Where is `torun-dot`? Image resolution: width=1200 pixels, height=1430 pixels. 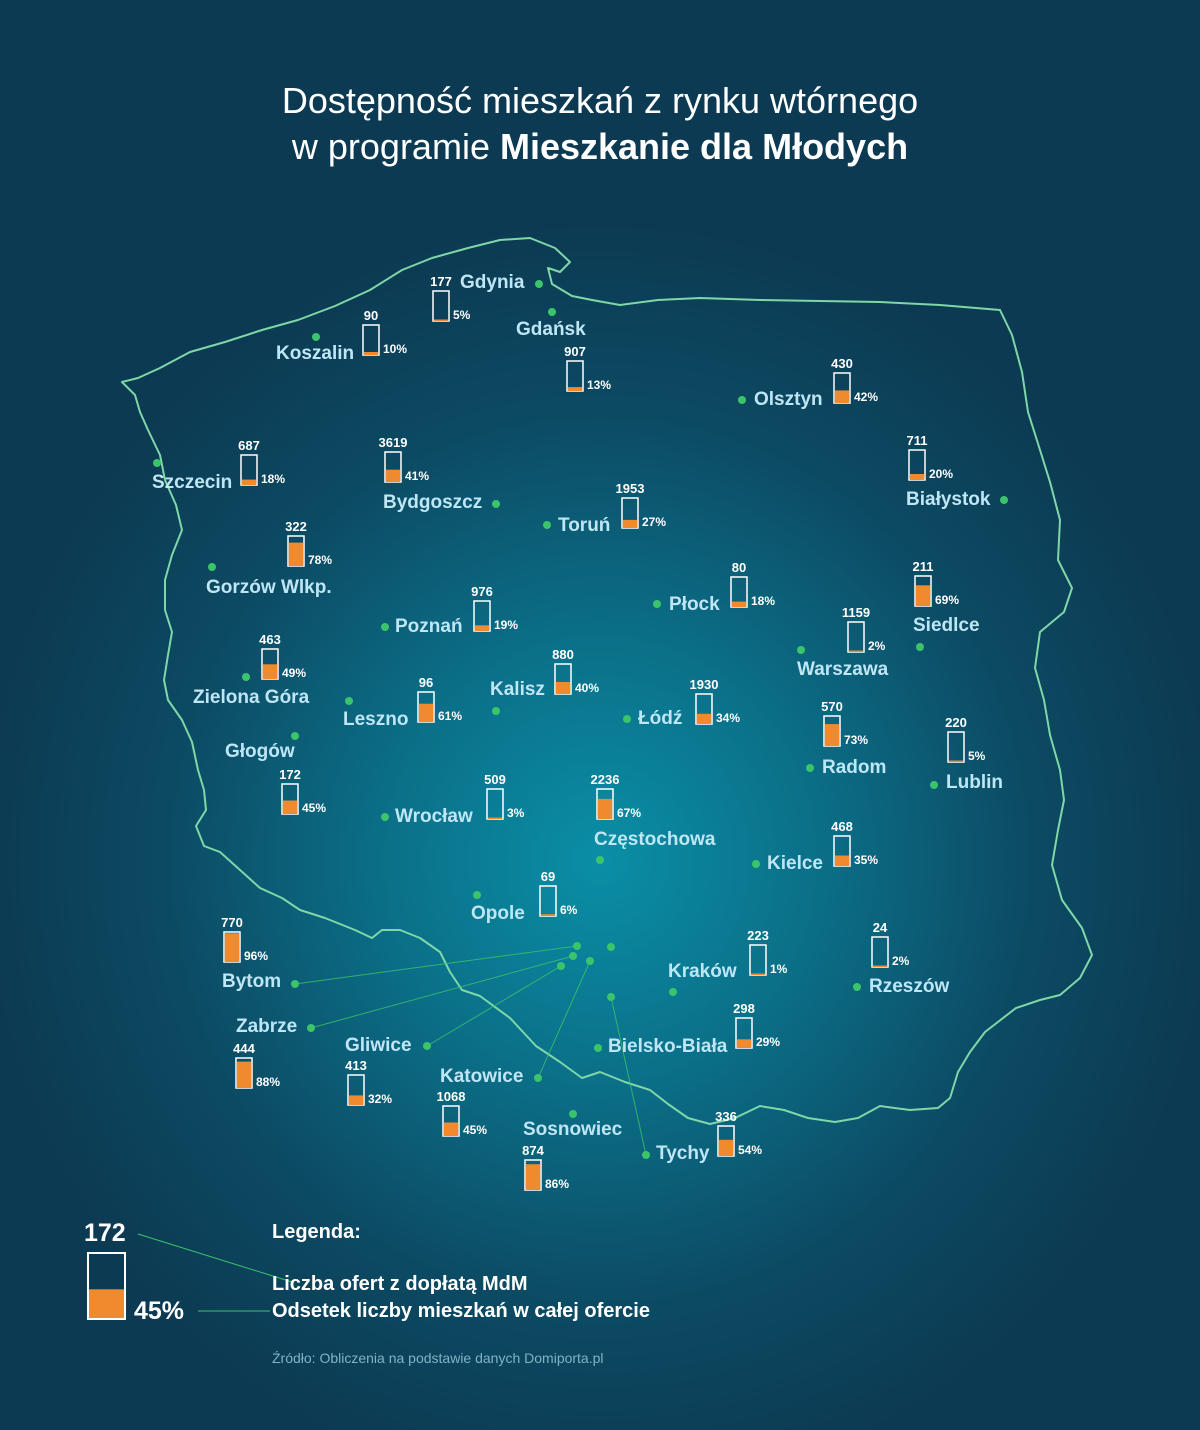 torun-dot is located at coordinates (547, 525).